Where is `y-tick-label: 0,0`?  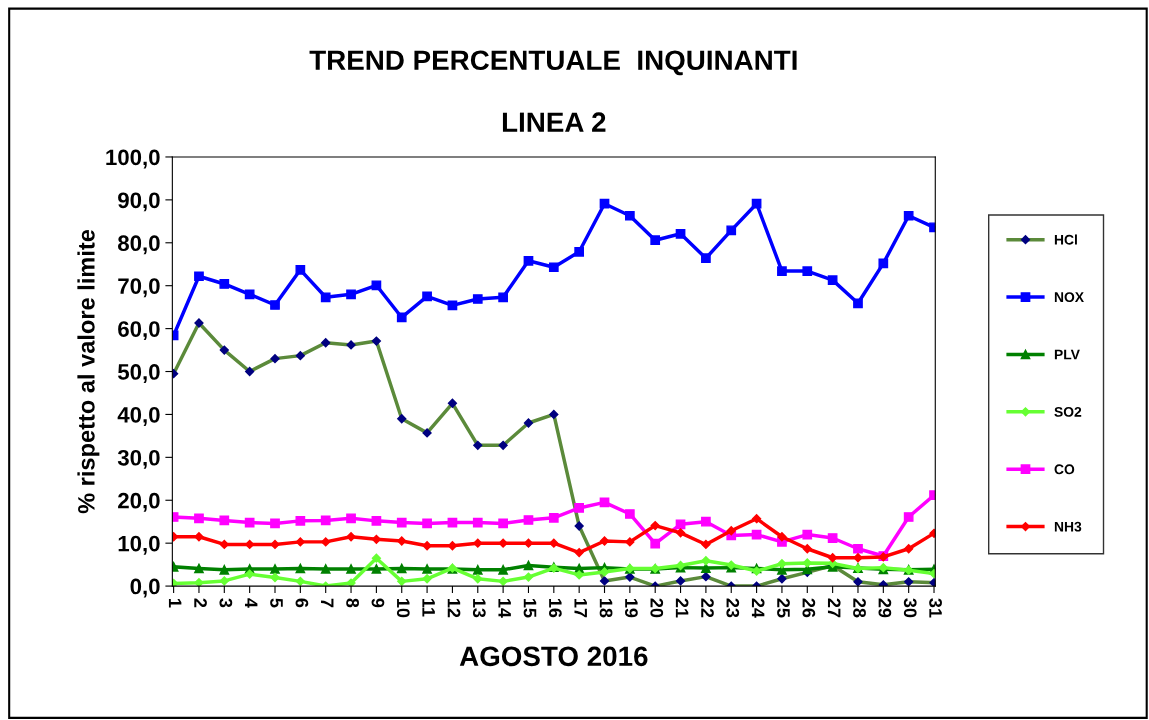
y-tick-label: 0,0 is located at coordinates (145, 588).